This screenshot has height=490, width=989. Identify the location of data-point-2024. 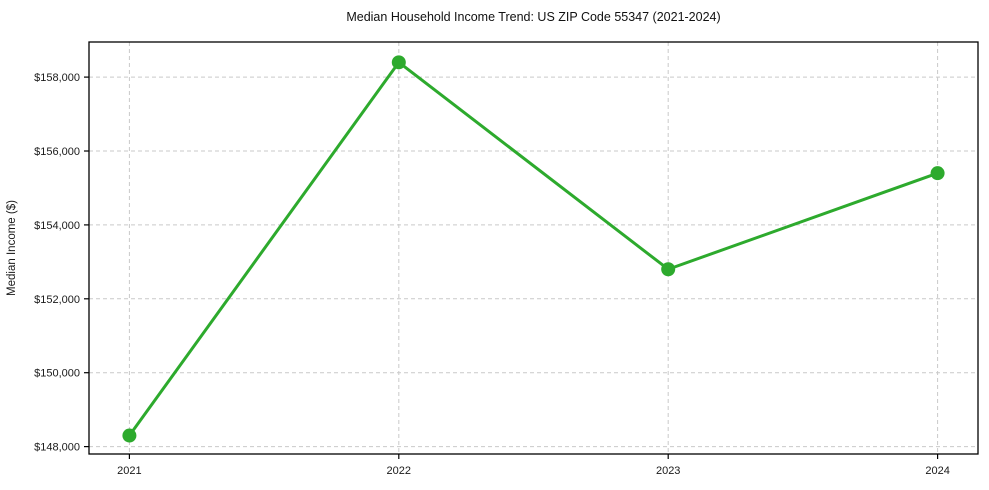
(937, 173).